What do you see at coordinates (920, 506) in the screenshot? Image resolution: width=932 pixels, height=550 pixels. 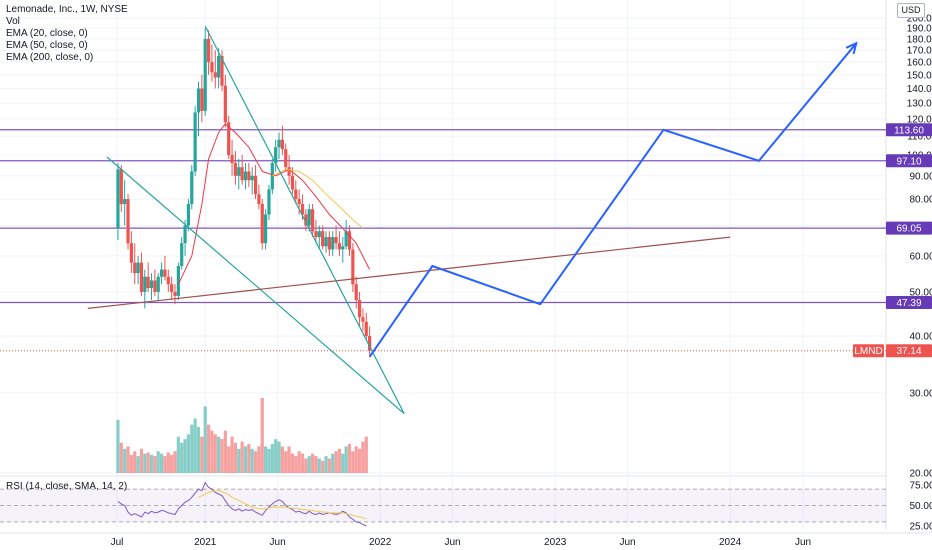 I see `rsi-tick-label: 50.00` at bounding box center [920, 506].